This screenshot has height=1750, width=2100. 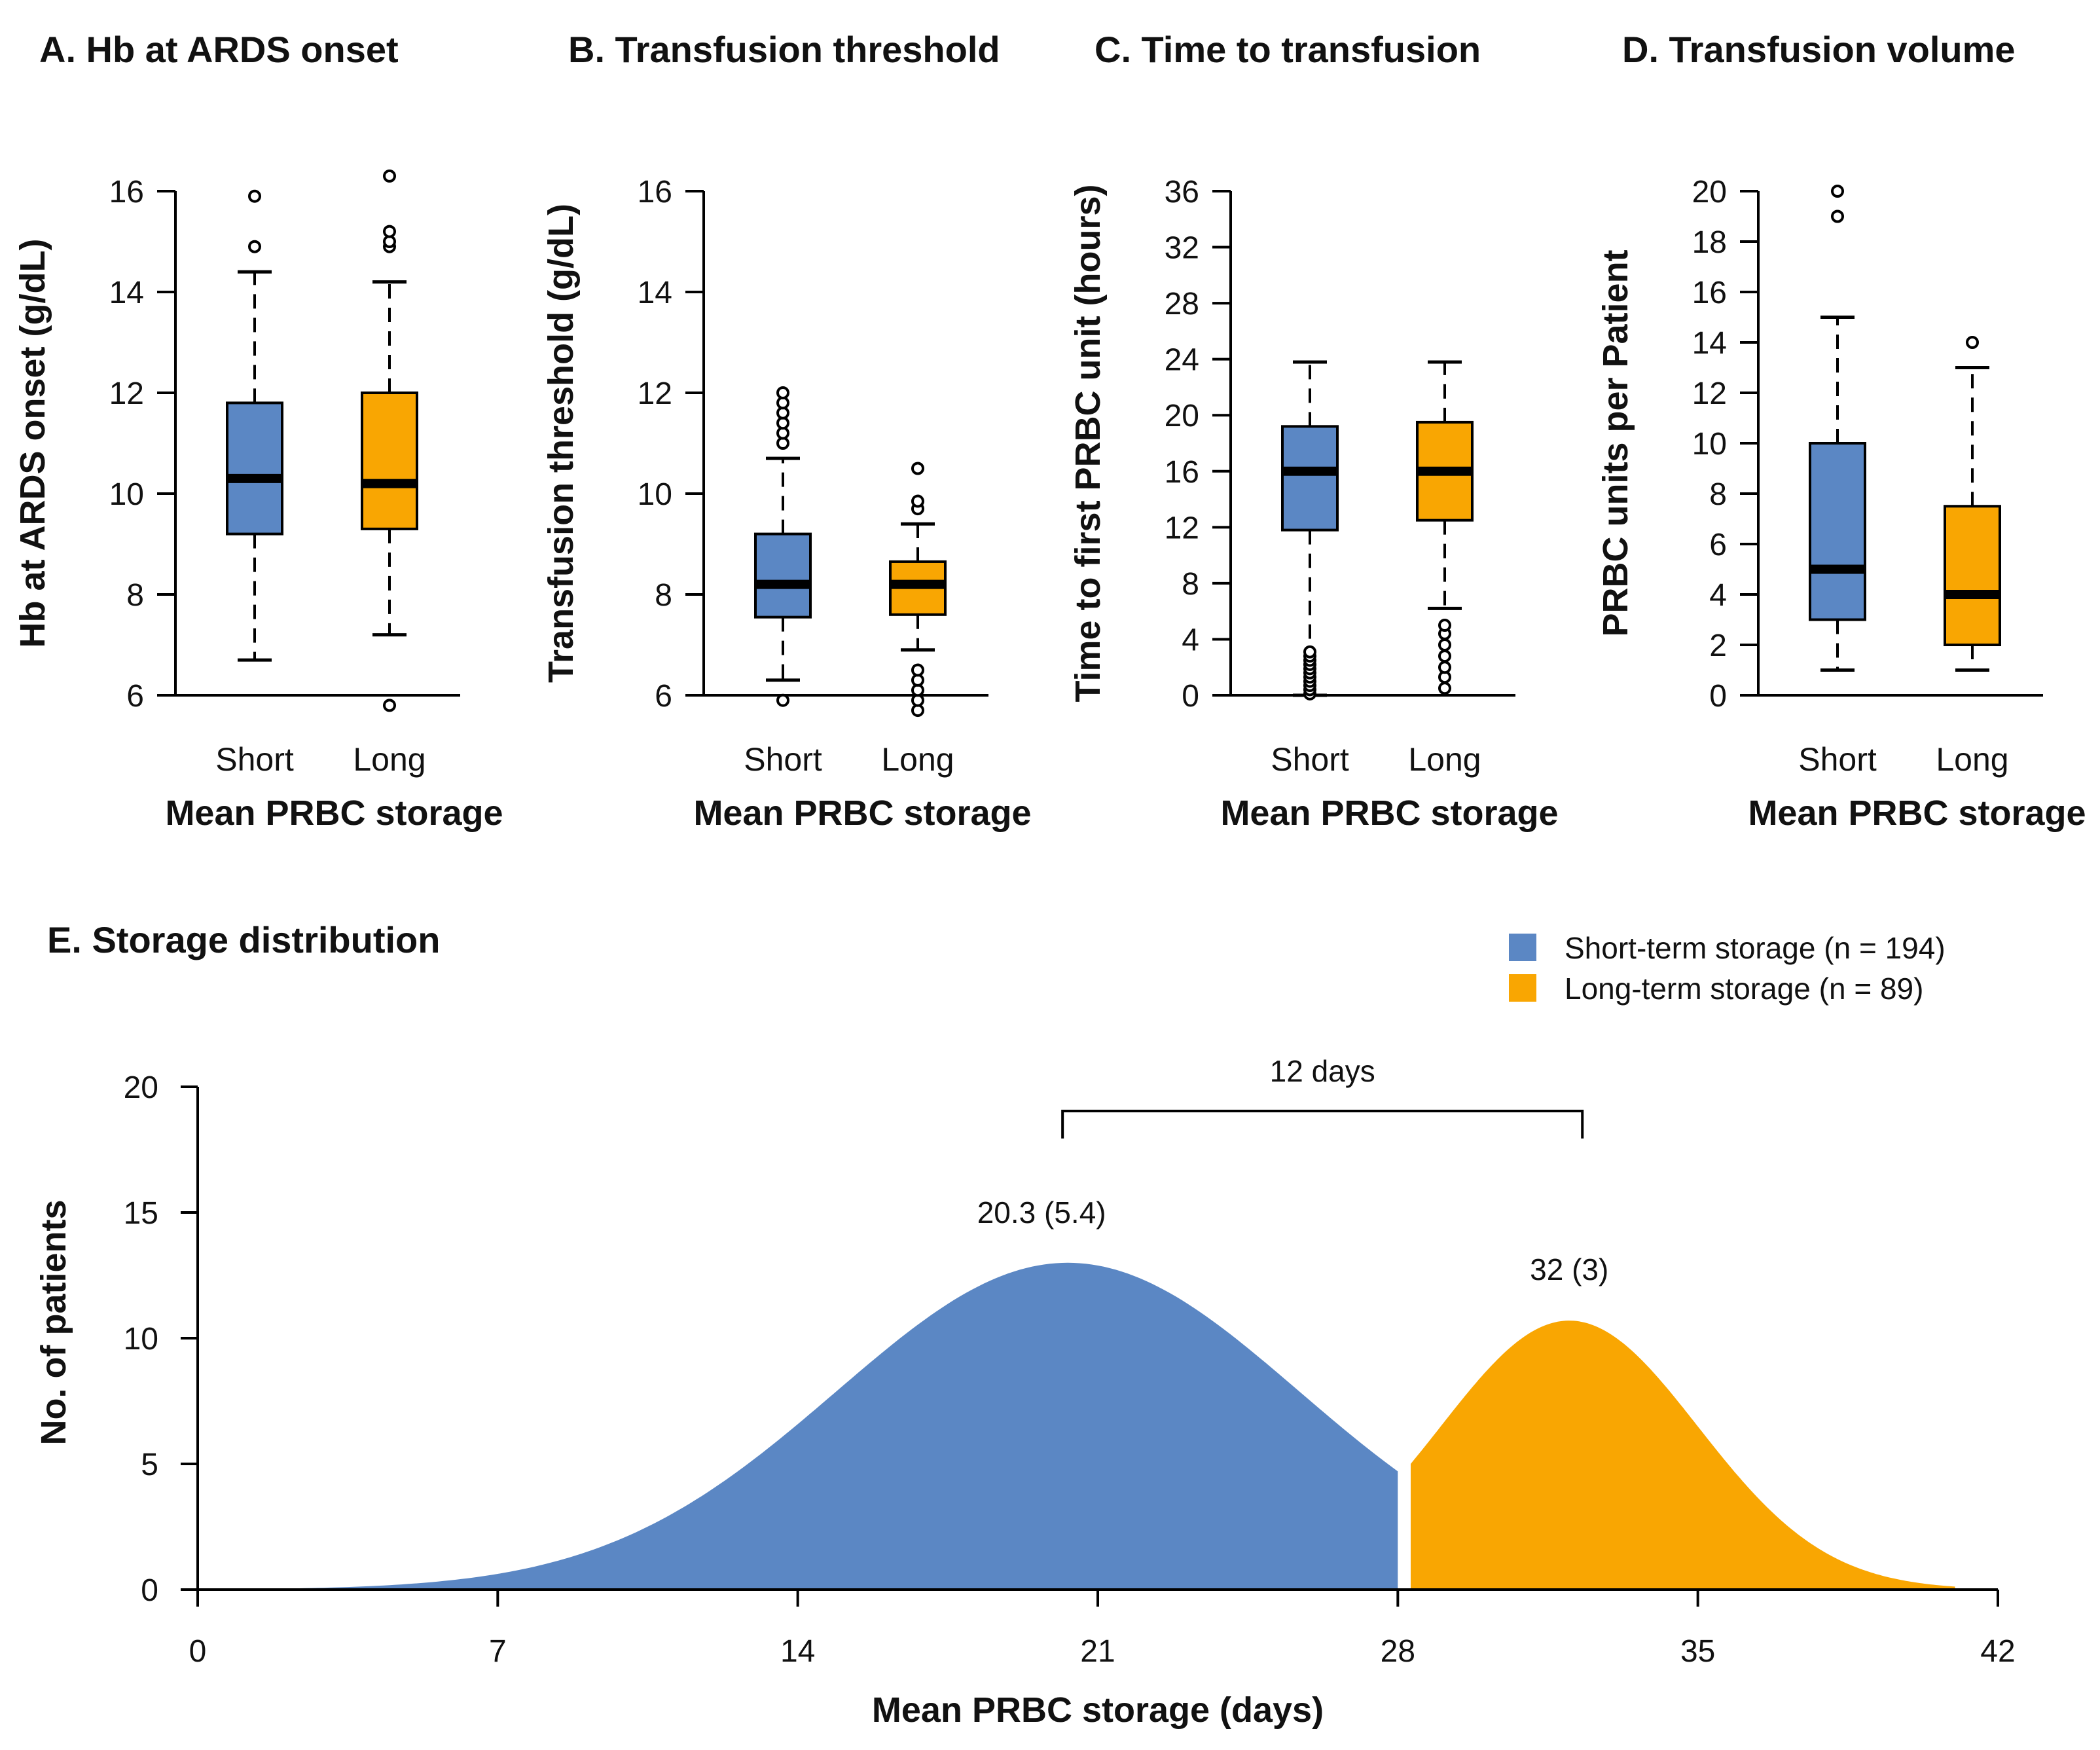 What do you see at coordinates (244, 939) in the screenshot?
I see `panel-title: E. Storage distribution` at bounding box center [244, 939].